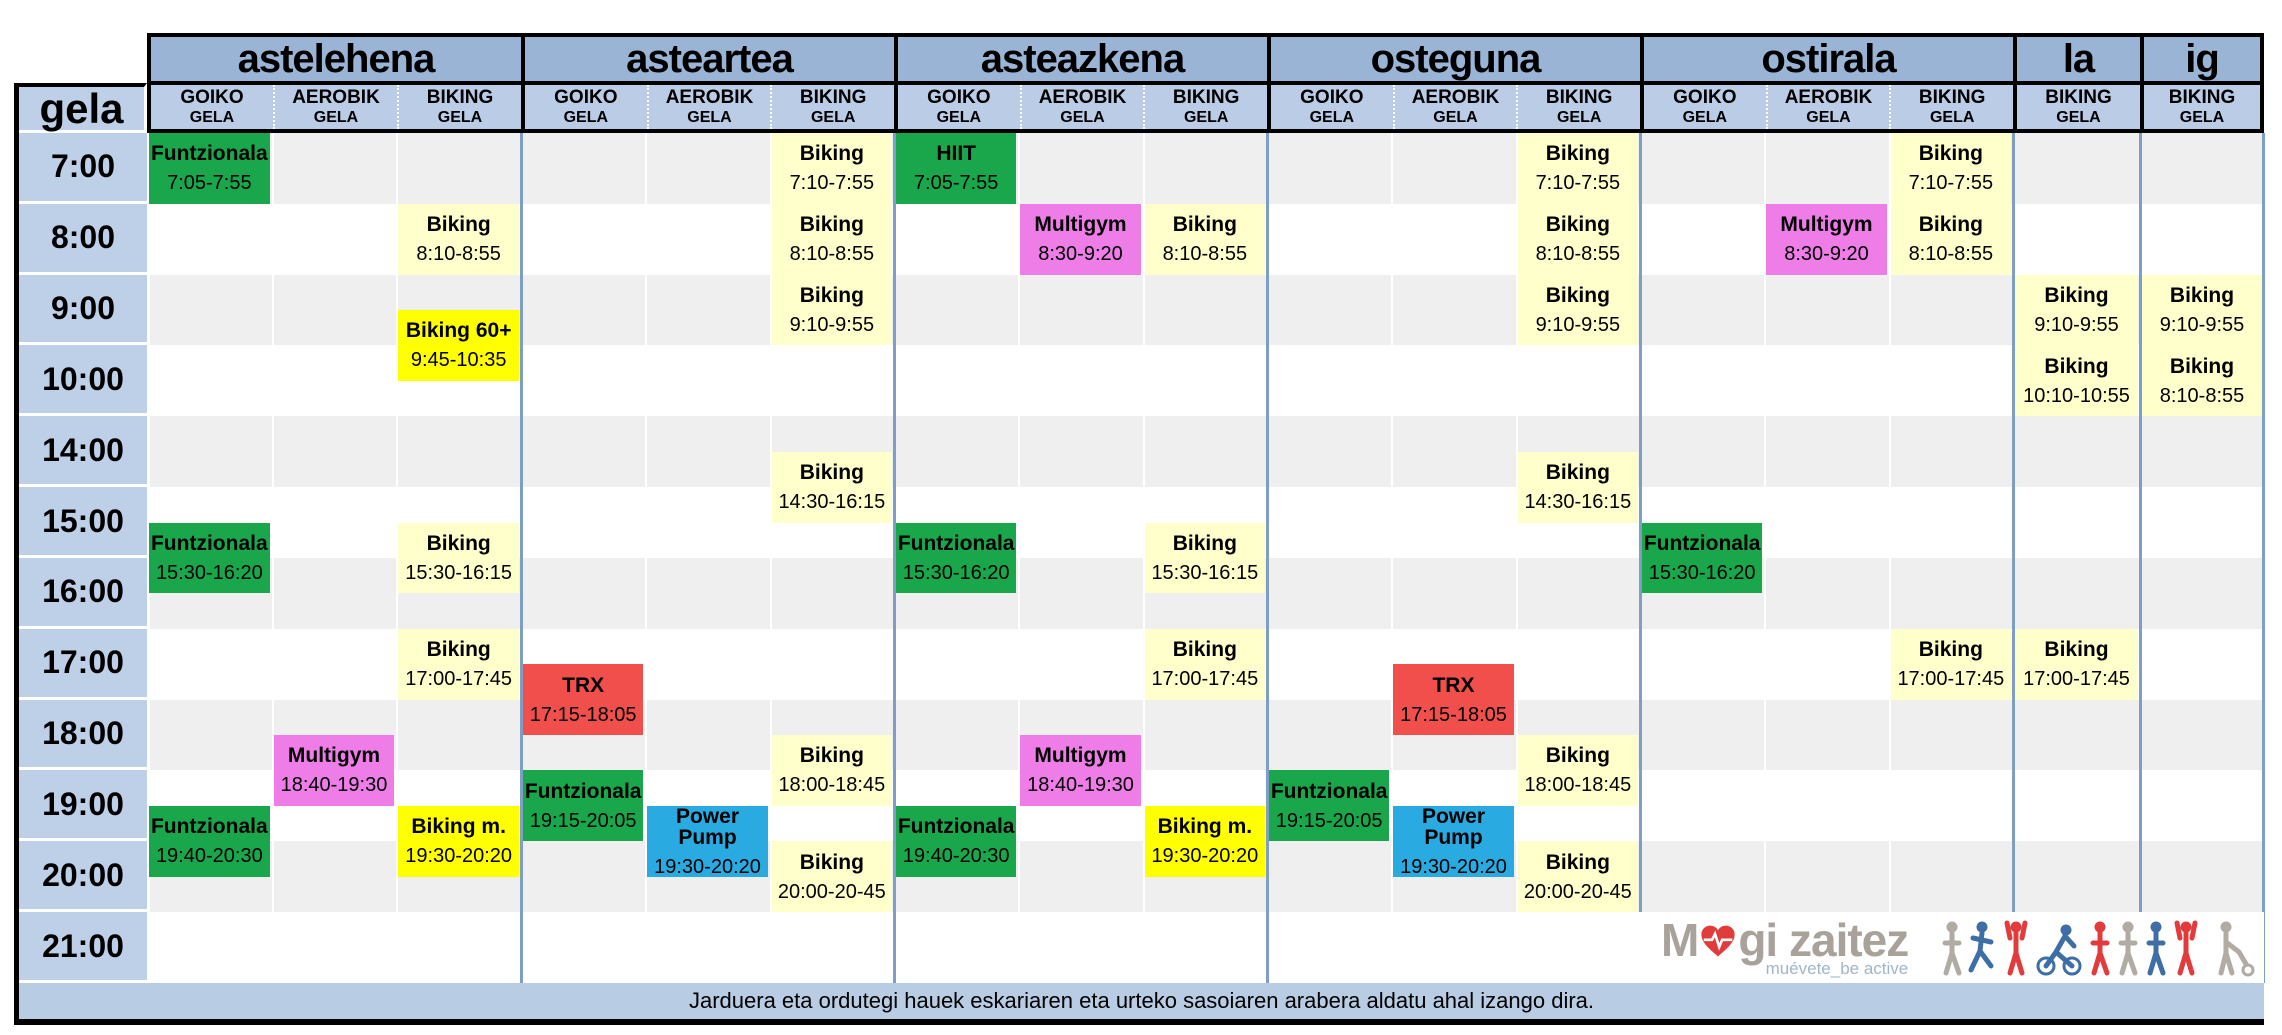 The image size is (2282, 1035). I want to click on day-header-label: ostirala, so click(1828, 58).